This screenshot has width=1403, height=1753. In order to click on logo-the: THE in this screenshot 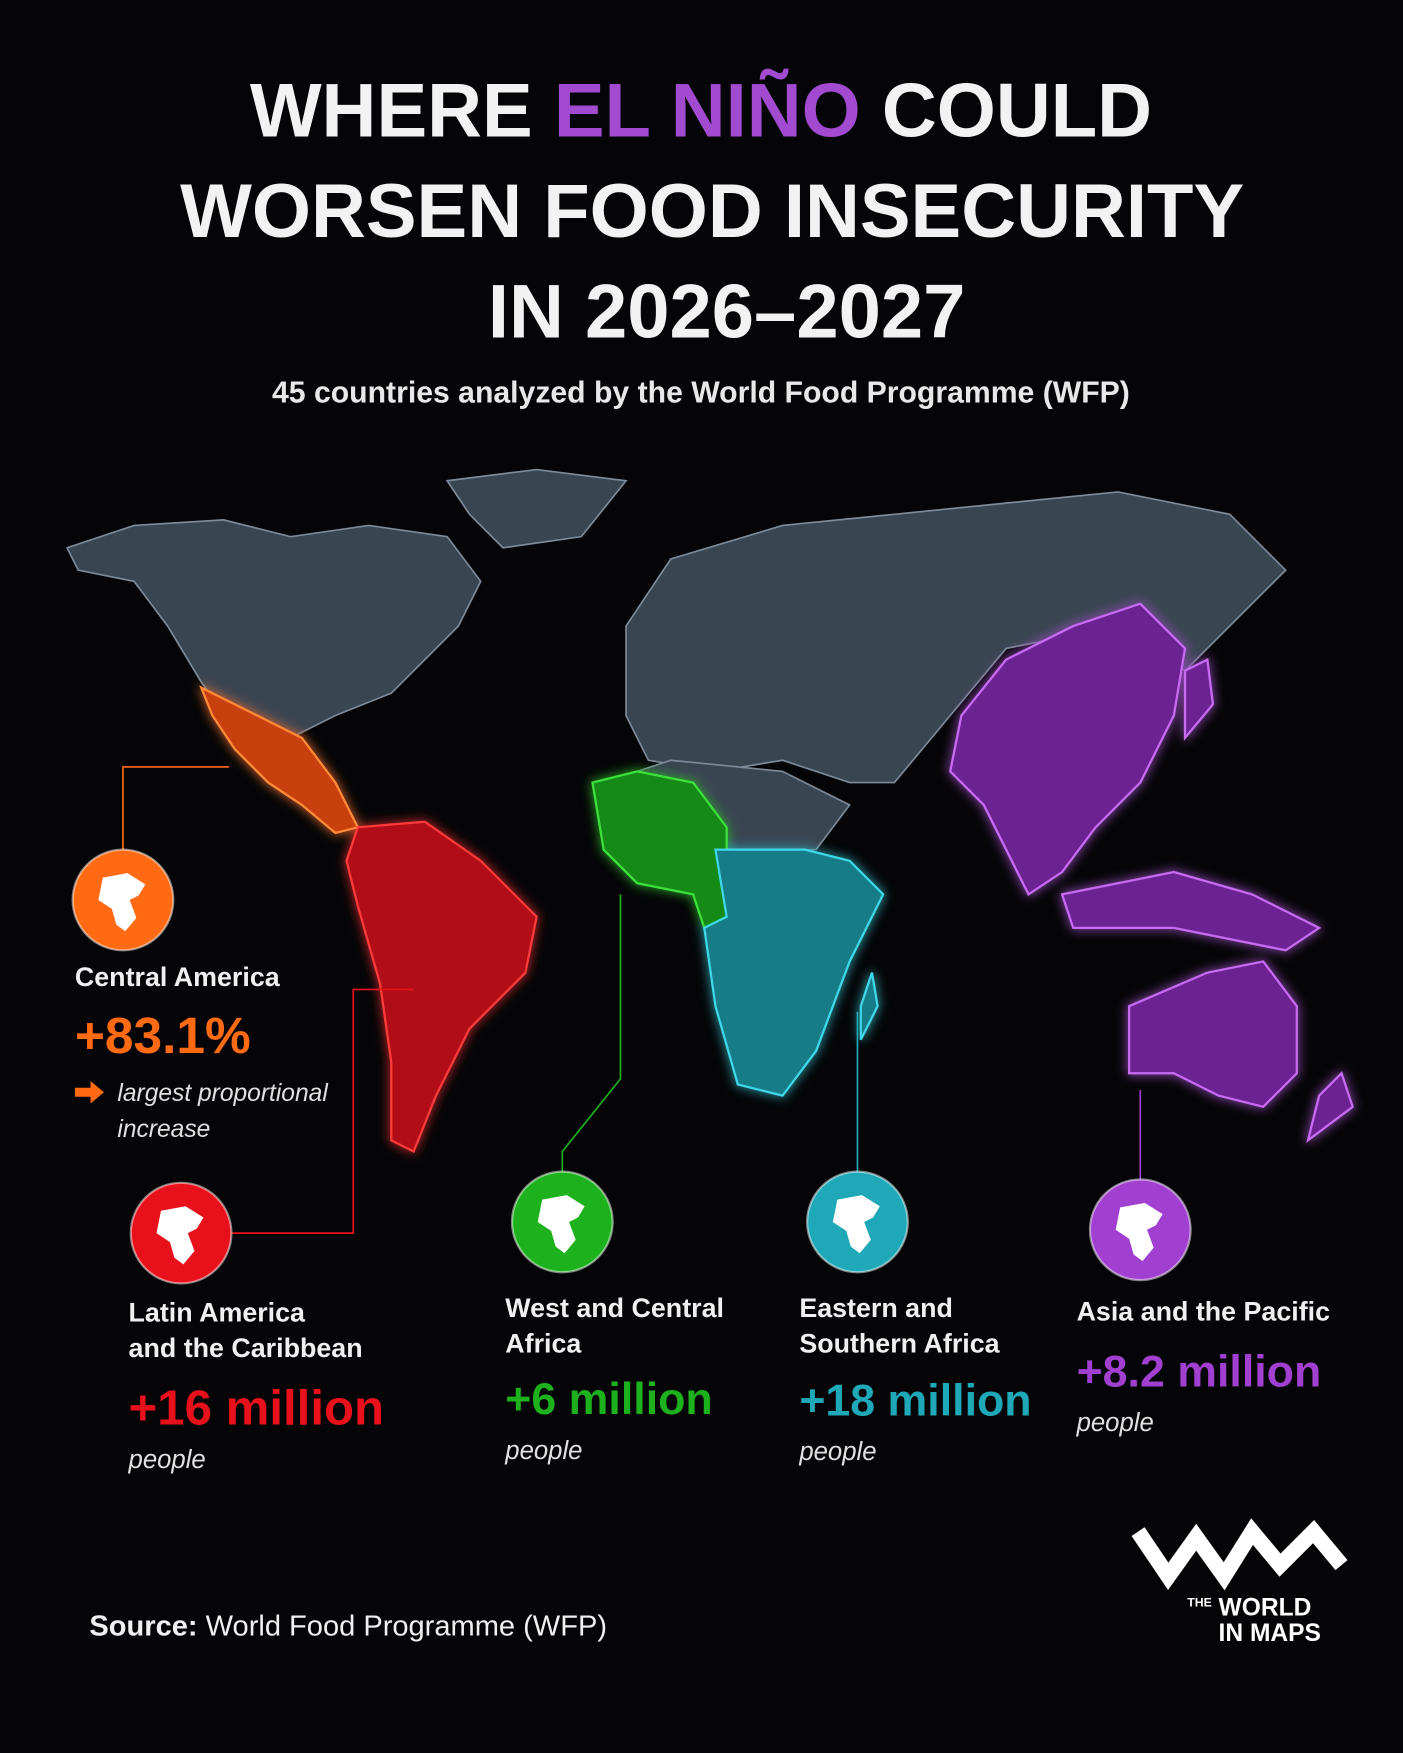, I will do `click(1199, 1603)`.